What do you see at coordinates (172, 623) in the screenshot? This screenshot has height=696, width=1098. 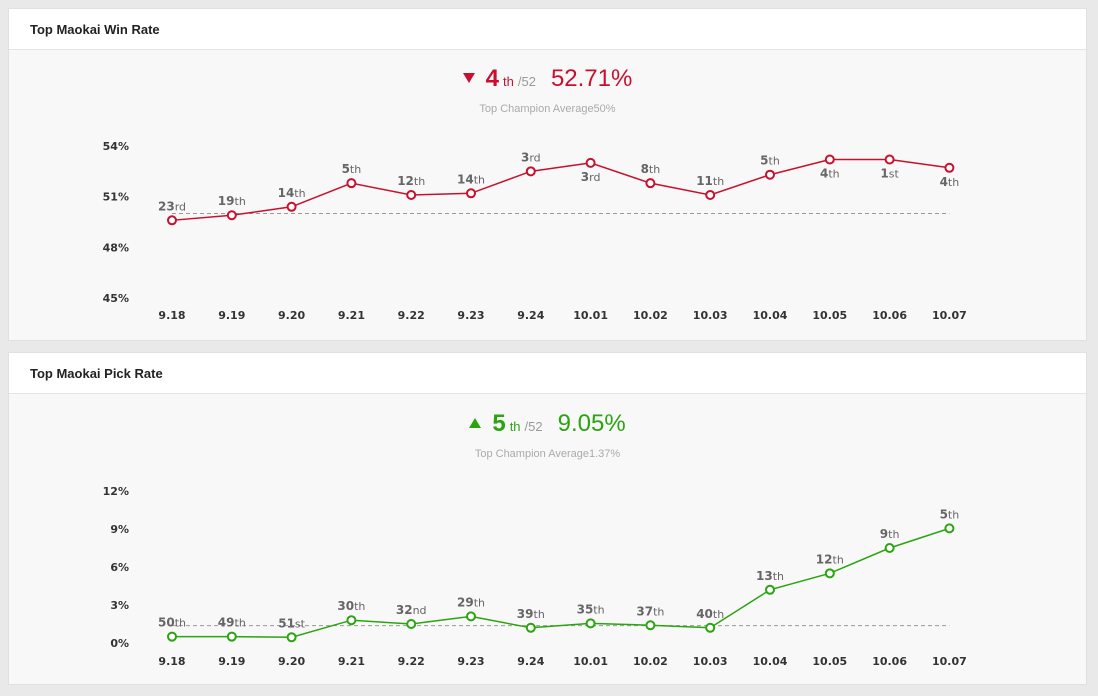 I see `rank-label: 50th` at bounding box center [172, 623].